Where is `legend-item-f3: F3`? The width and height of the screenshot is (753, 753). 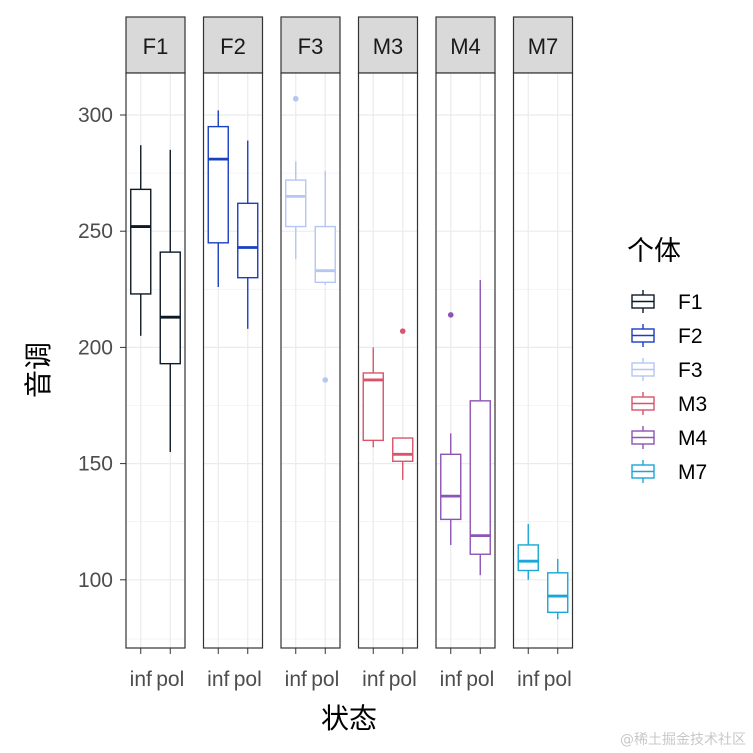
legend-item-f3: F3 is located at coordinates (667, 370).